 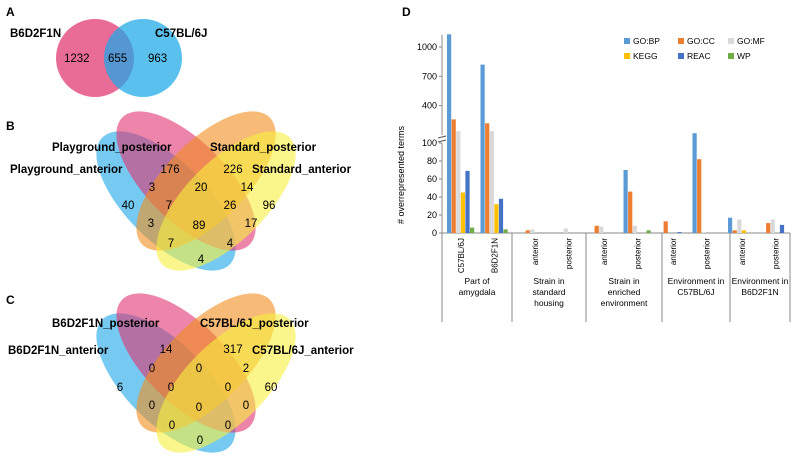 What do you see at coordinates (232, 350) in the screenshot?
I see `venn-c-orange-only: 317` at bounding box center [232, 350].